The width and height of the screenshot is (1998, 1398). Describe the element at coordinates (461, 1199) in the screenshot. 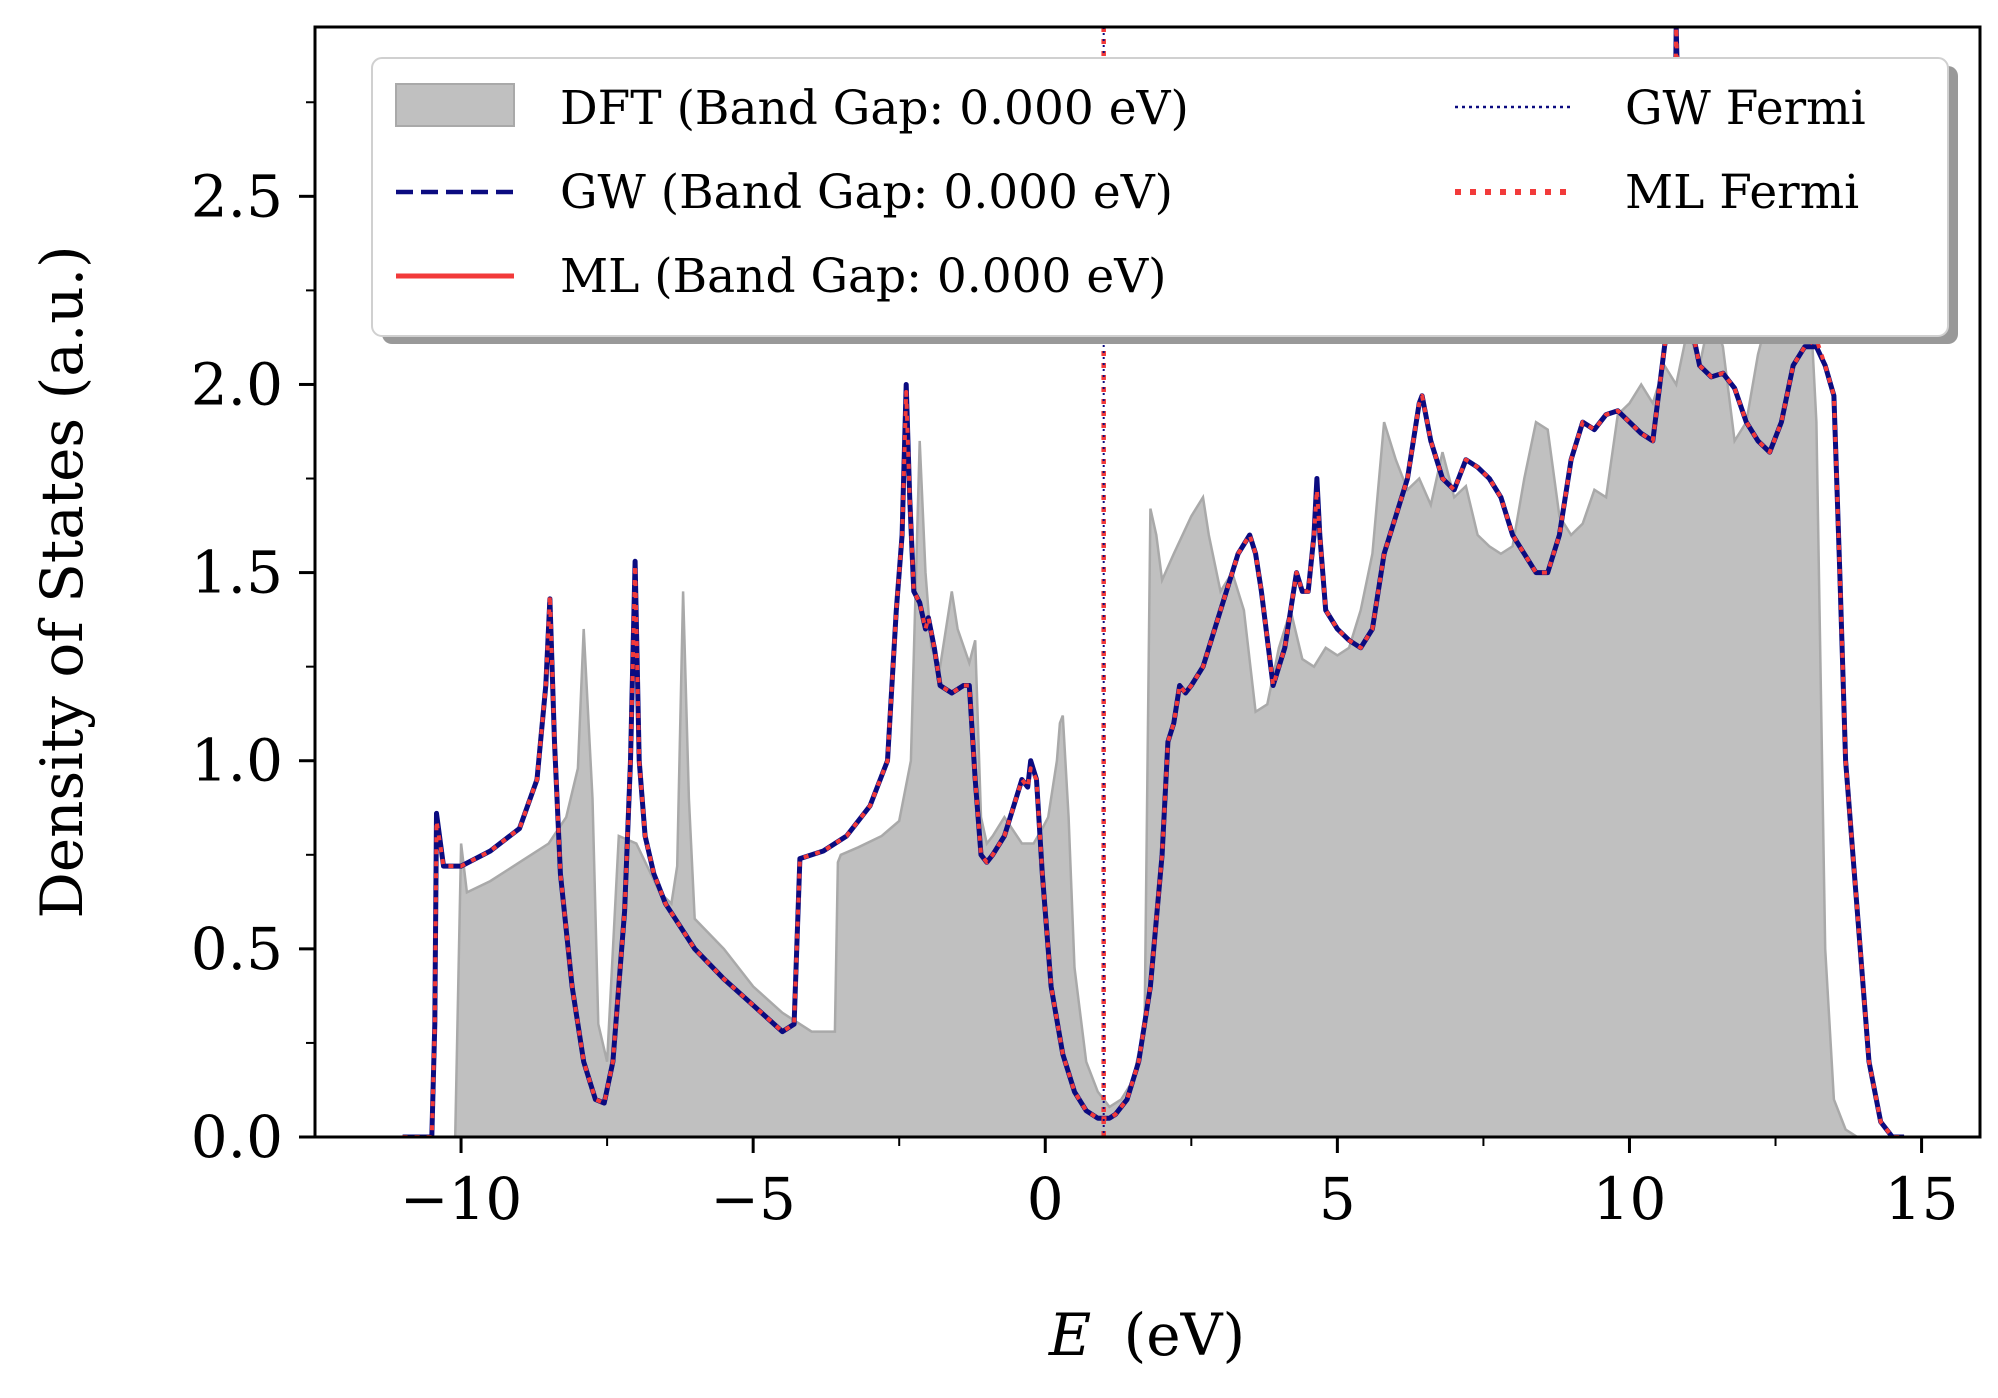

I see `x-tick-label: −10` at that location.